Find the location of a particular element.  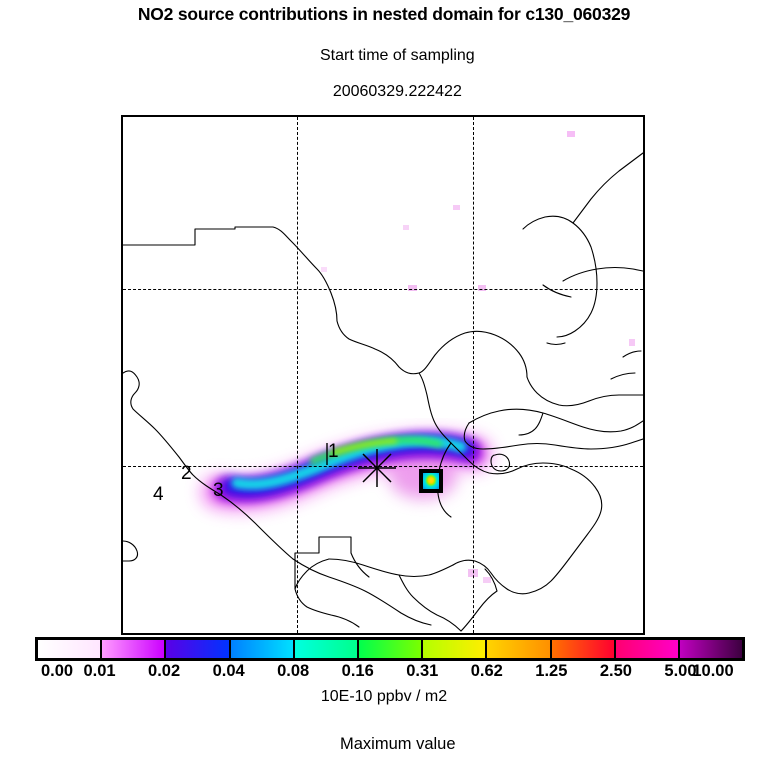

trajectory-label-1: 1 is located at coordinates (333, 451).